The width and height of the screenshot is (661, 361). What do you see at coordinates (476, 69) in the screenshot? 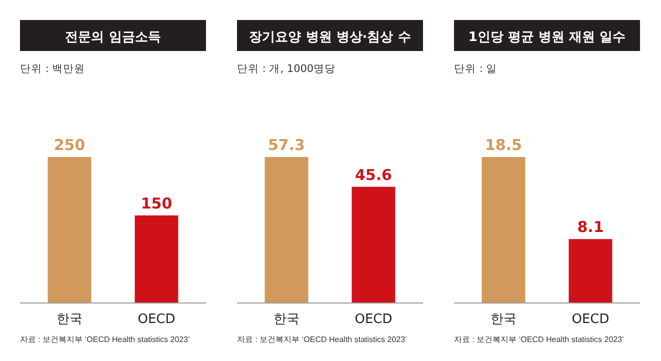
I see `chart-subtitle: 단위 : 일` at bounding box center [476, 69].